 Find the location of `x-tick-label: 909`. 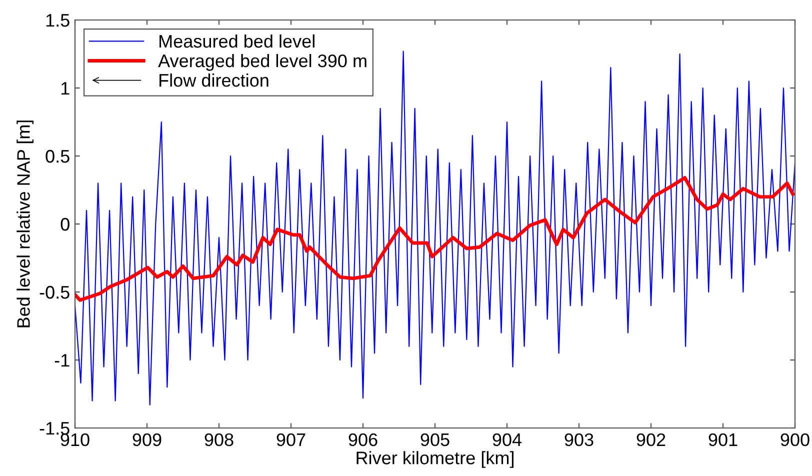

x-tick-label: 909 is located at coordinates (147, 439).